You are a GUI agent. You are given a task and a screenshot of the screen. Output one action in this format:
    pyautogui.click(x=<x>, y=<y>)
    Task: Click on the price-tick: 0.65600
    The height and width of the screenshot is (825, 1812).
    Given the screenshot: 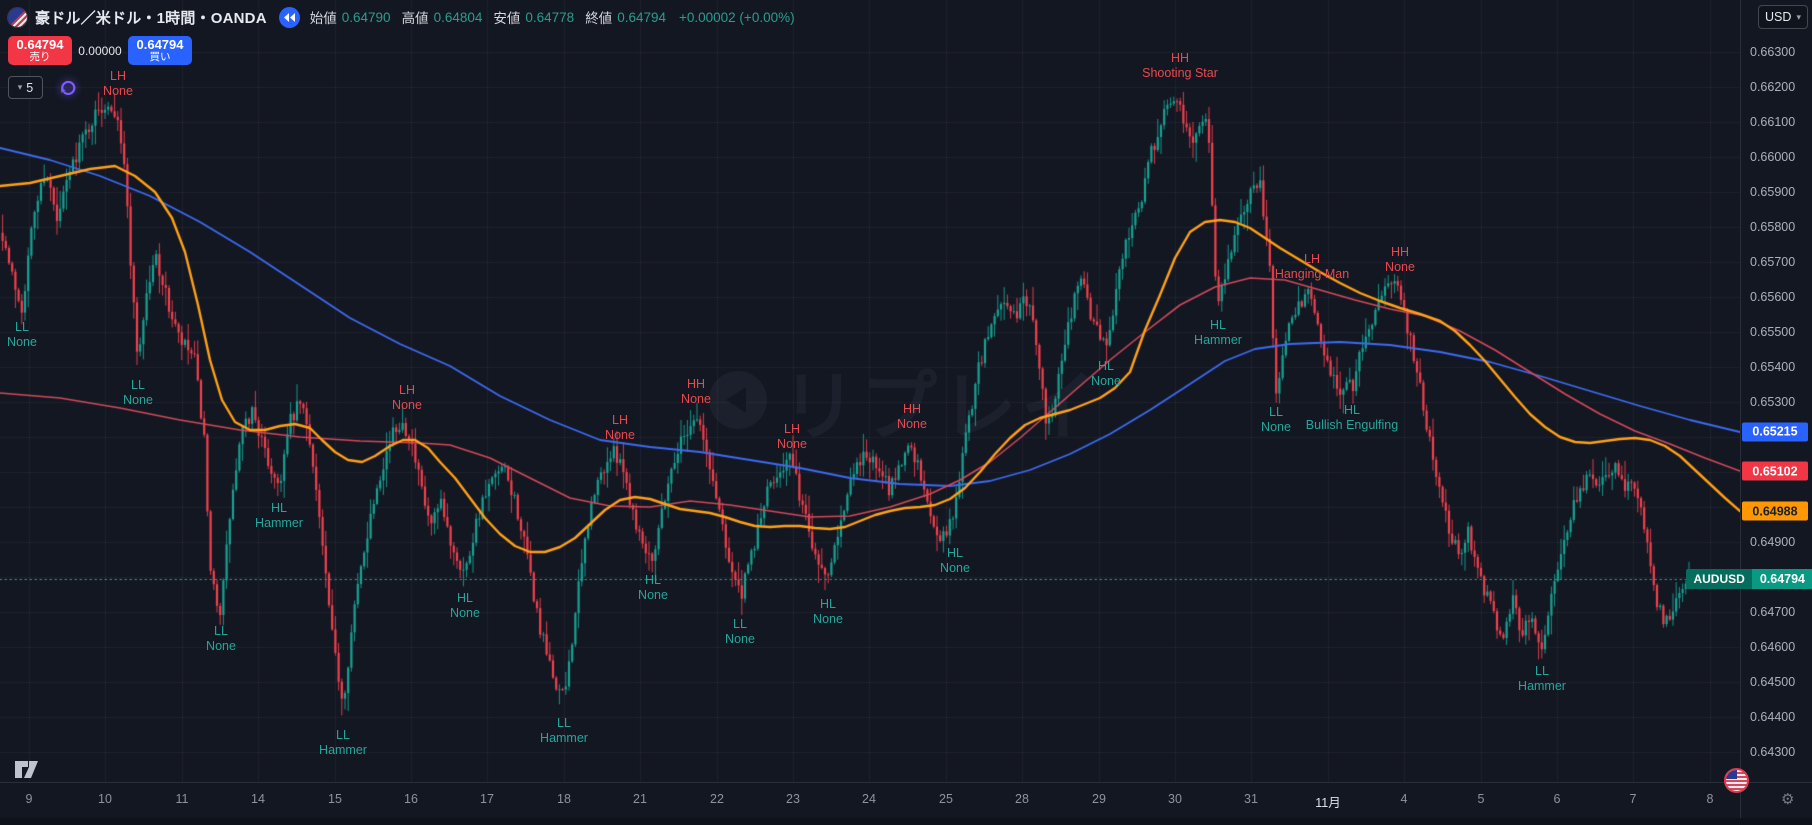 What is the action you would take?
    pyautogui.click(x=1773, y=297)
    